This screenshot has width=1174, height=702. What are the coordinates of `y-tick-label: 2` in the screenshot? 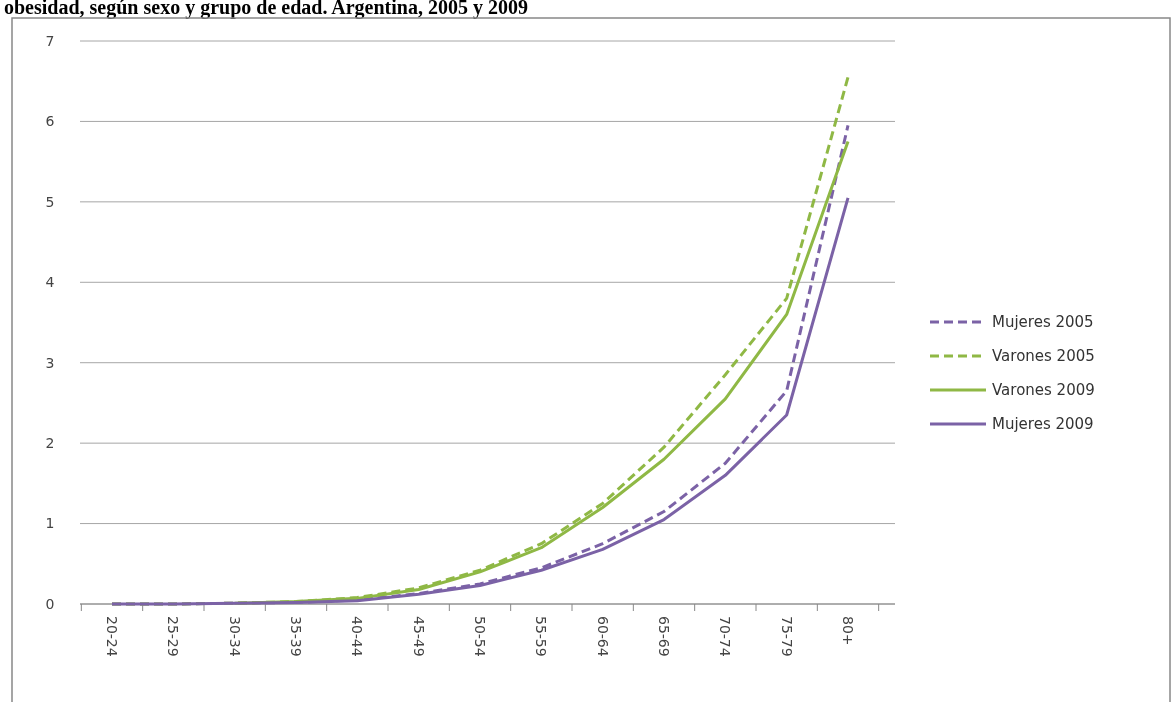 It's located at (50, 443).